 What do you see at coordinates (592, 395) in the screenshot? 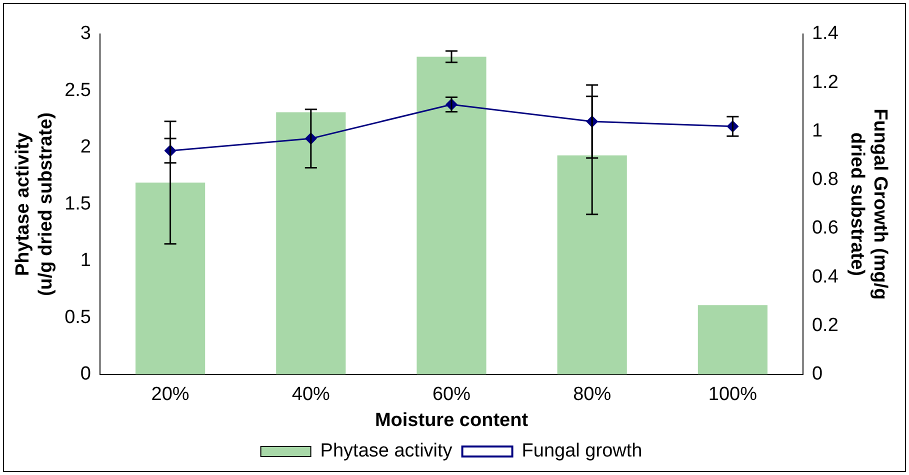
I see `x-tick-label: 80%` at bounding box center [592, 395].